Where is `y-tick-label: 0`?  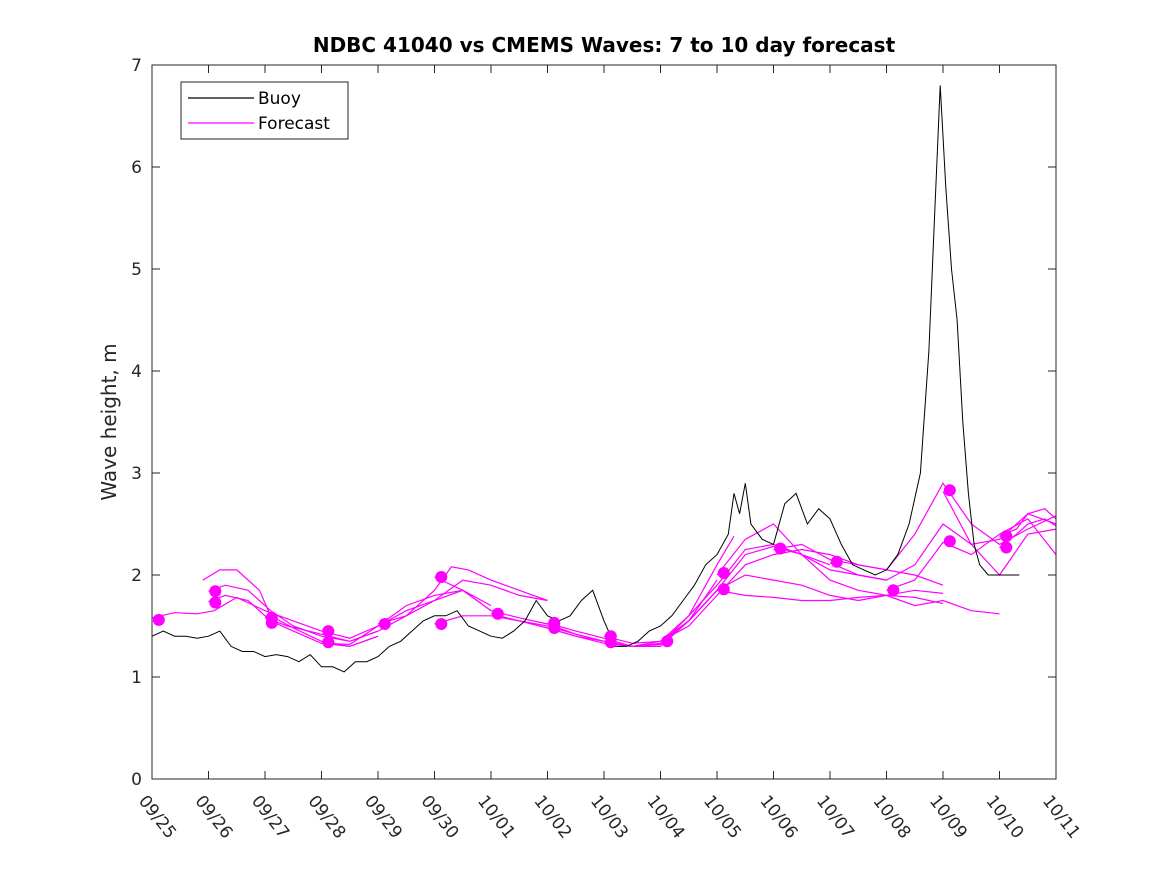 y-tick-label: 0 is located at coordinates (136, 780).